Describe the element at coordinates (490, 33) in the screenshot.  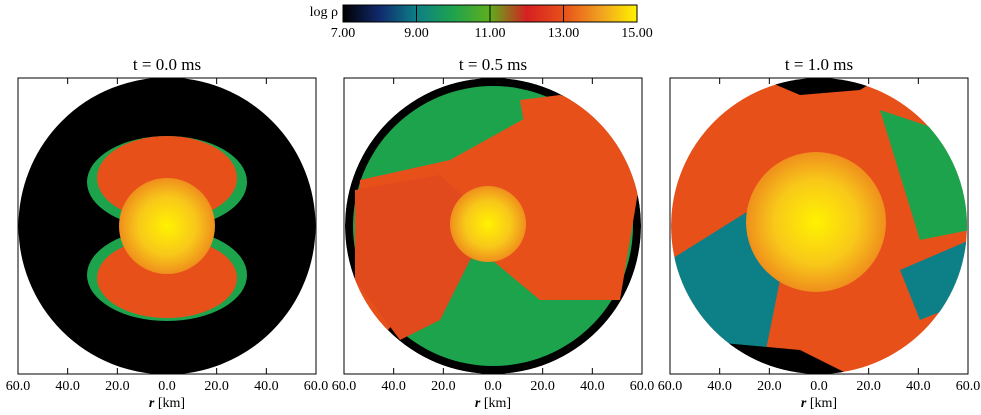
I see `colorbar-tick-label: 11.00` at that location.